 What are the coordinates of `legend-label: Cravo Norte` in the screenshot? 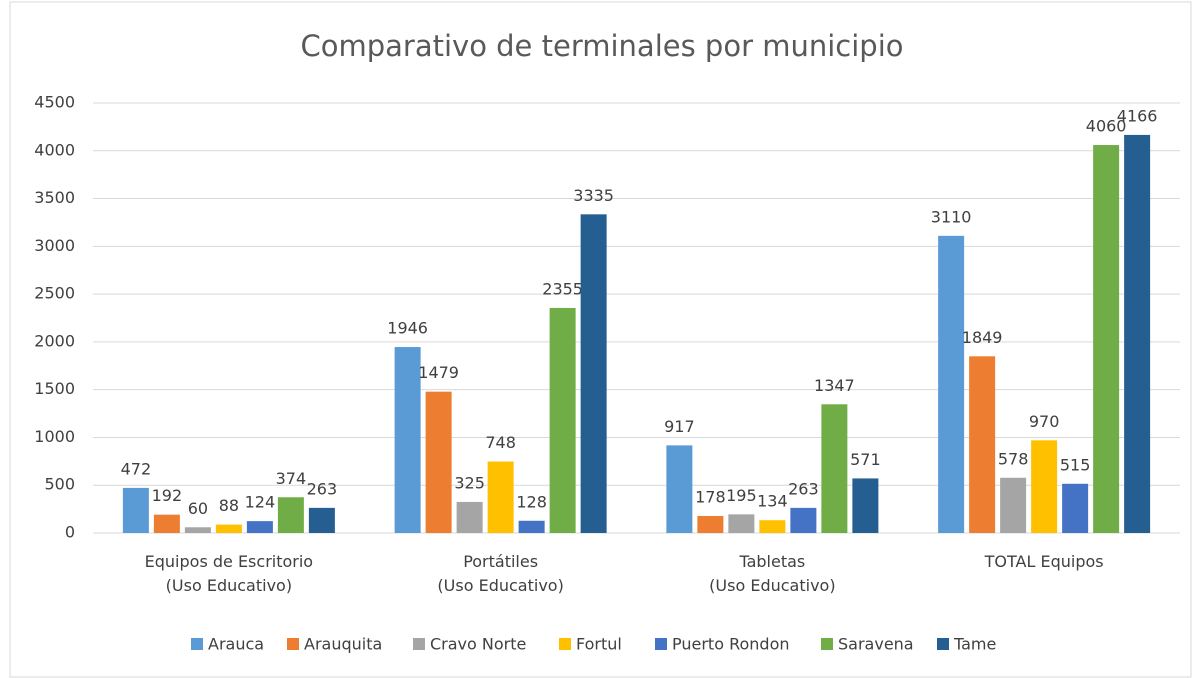 It's located at (478, 644).